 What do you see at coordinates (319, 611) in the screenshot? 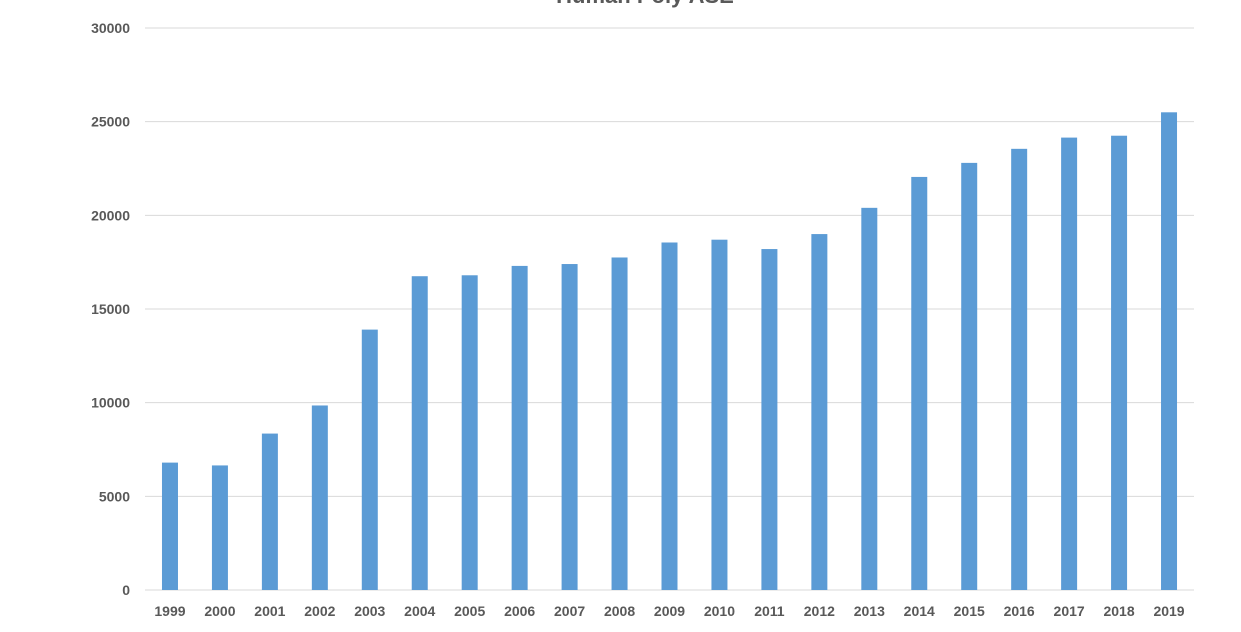
I see `x-tick-label: 2002` at bounding box center [319, 611].